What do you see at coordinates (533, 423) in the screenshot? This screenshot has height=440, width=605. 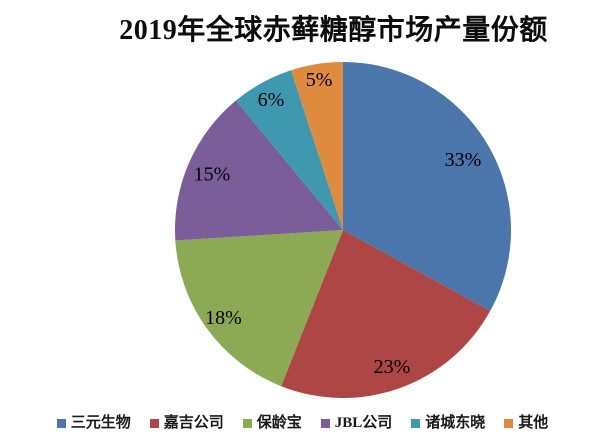 I see `legend-label: 其他` at bounding box center [533, 423].